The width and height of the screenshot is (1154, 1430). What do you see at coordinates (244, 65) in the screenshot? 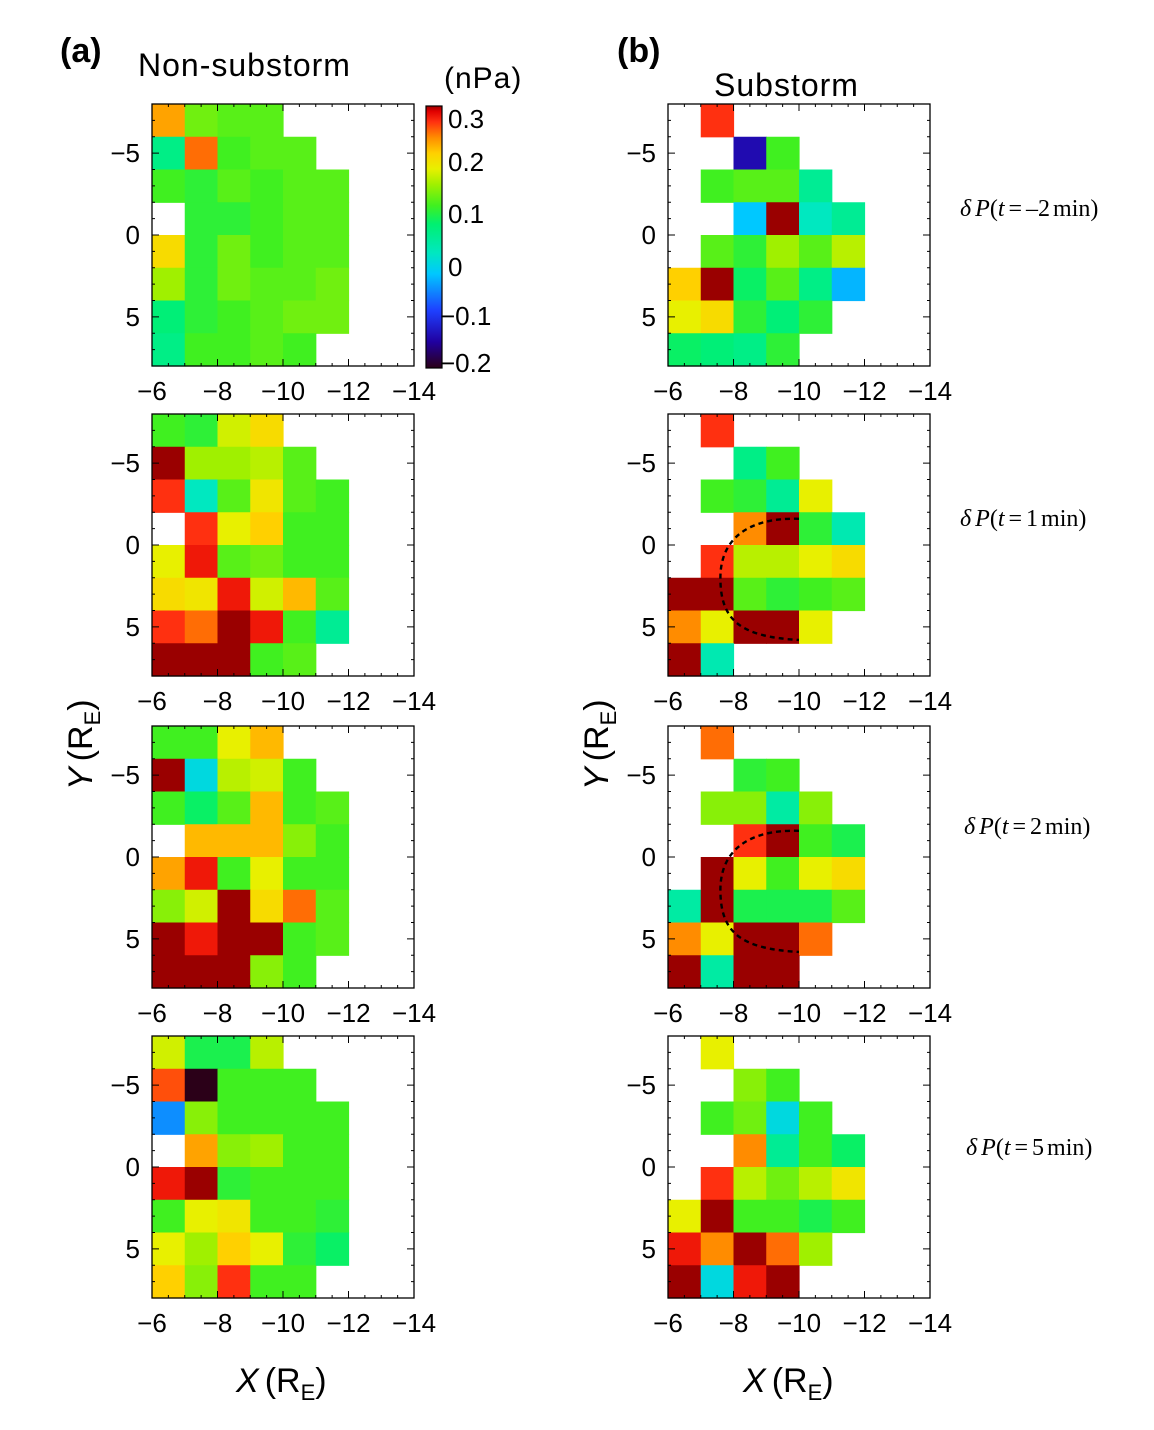
I see `column-a-title: Non-substorm` at bounding box center [244, 65].